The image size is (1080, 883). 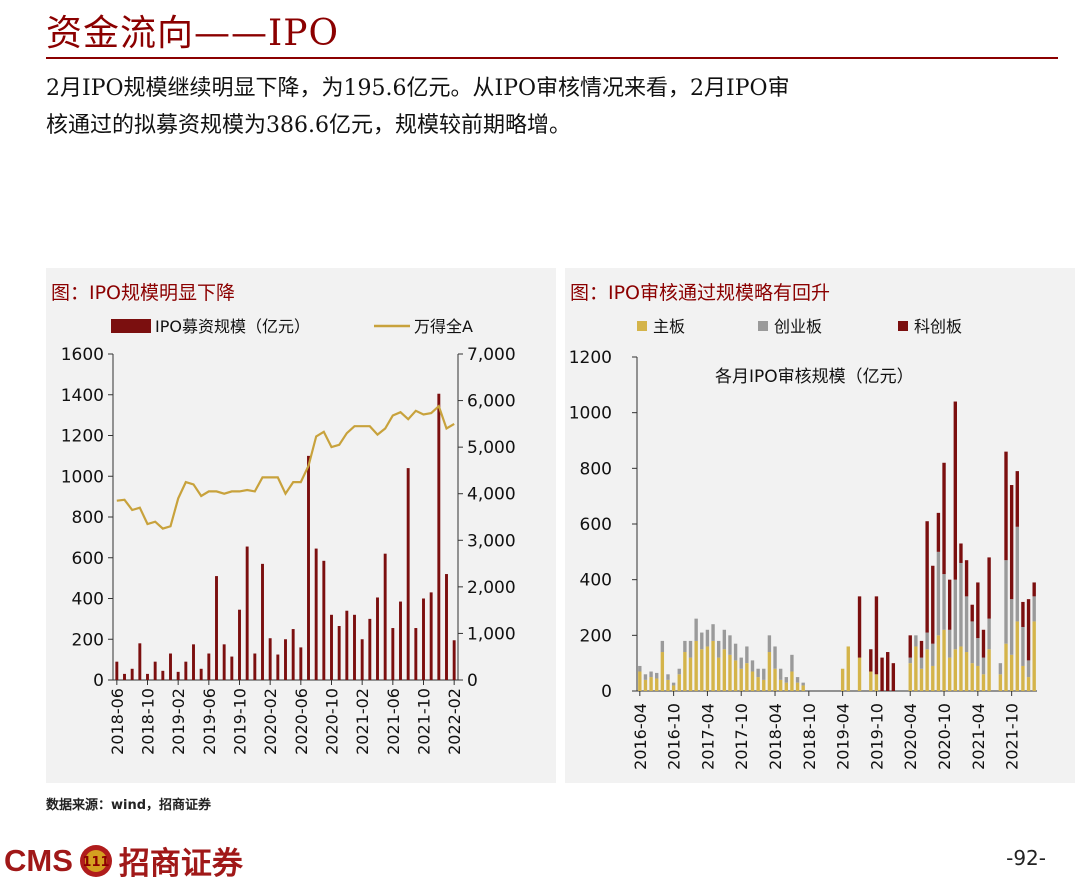 What do you see at coordinates (82, 396) in the screenshot?
I see `left-tick-label: 1400` at bounding box center [82, 396].